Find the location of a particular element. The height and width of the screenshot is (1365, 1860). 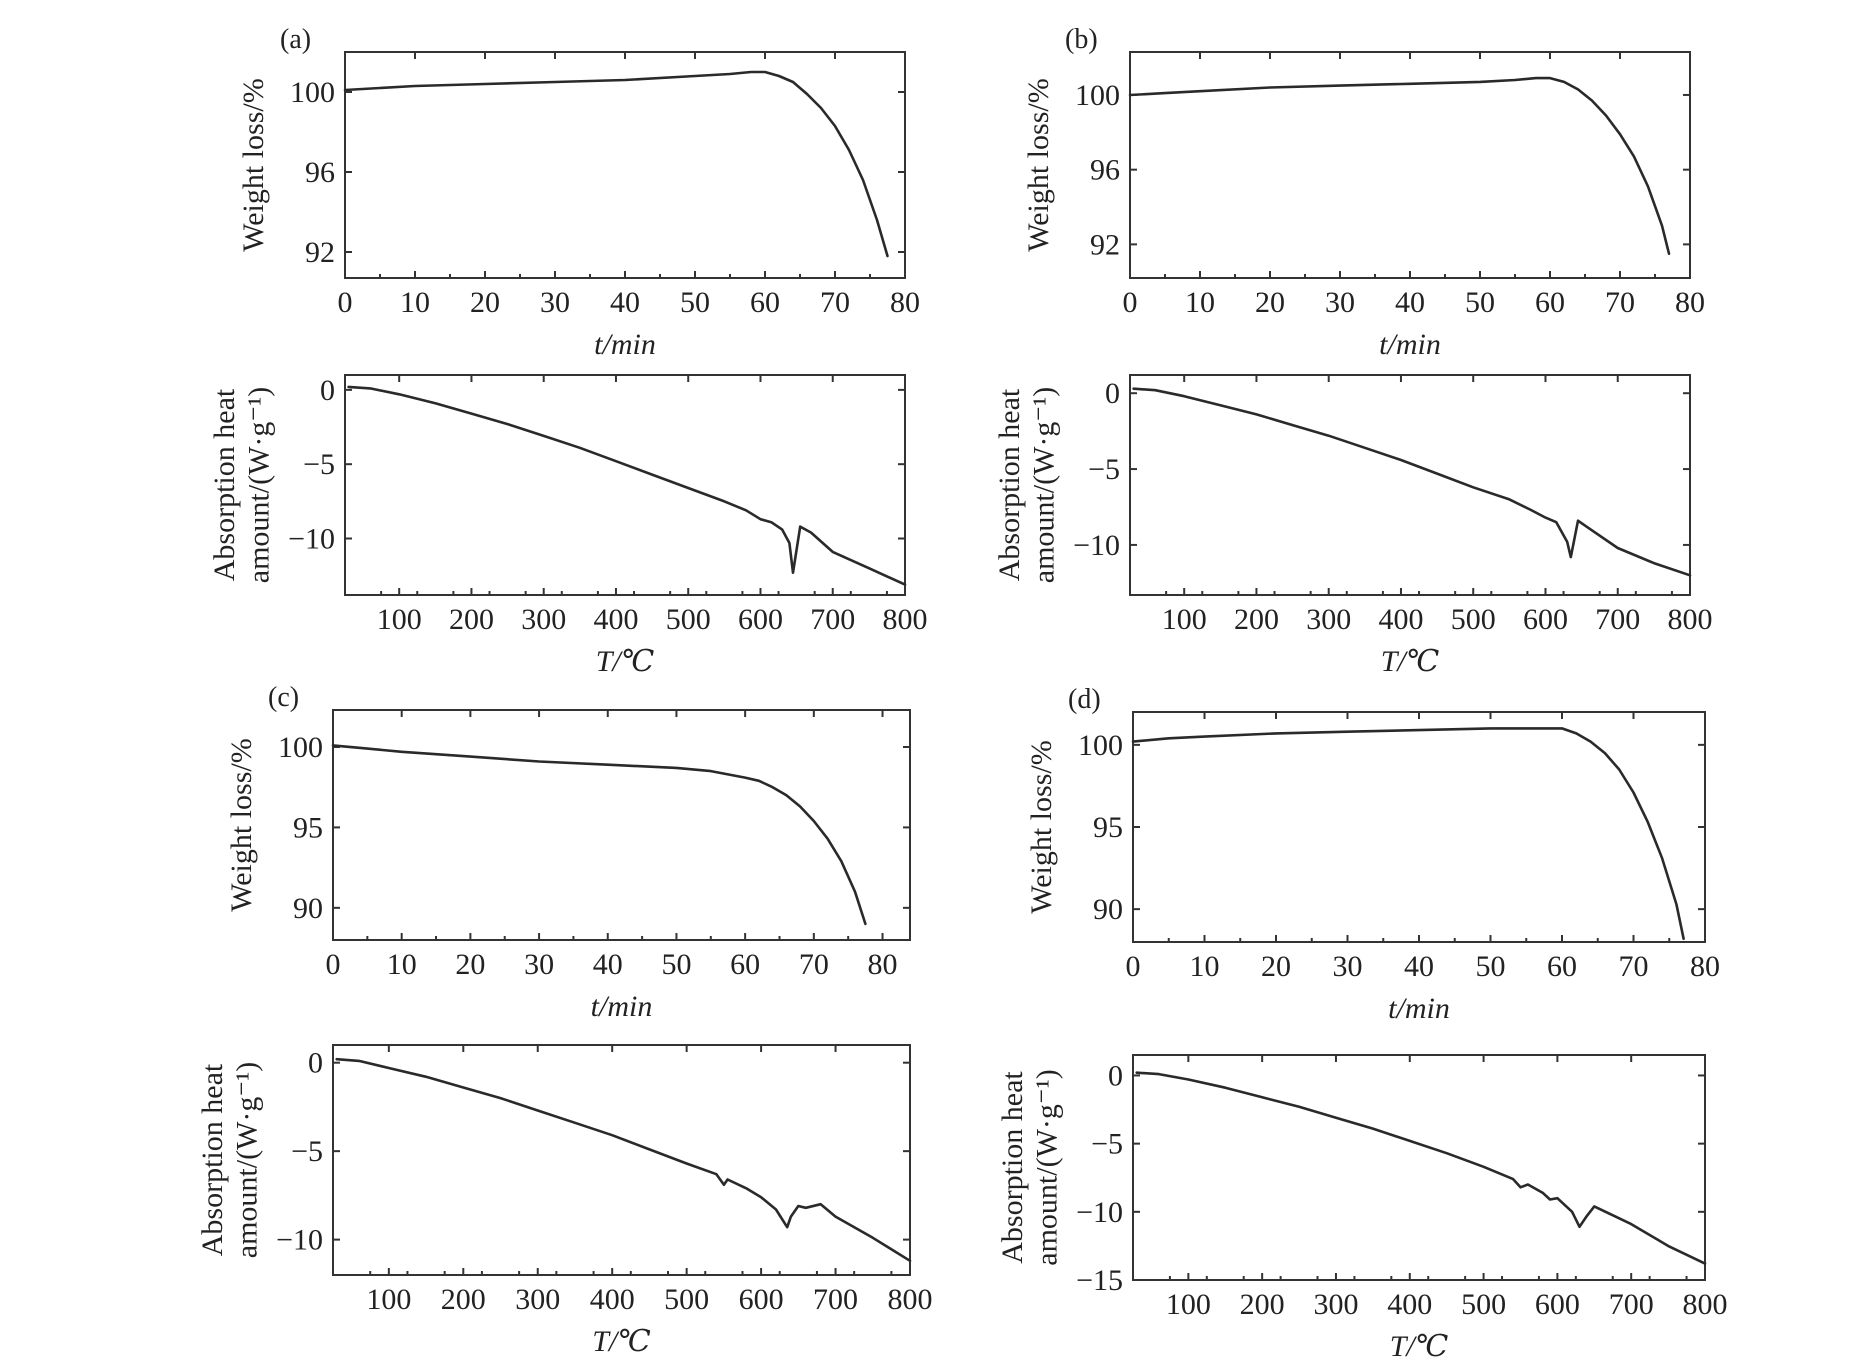

panel-label: (c) is located at coordinates (283, 697).